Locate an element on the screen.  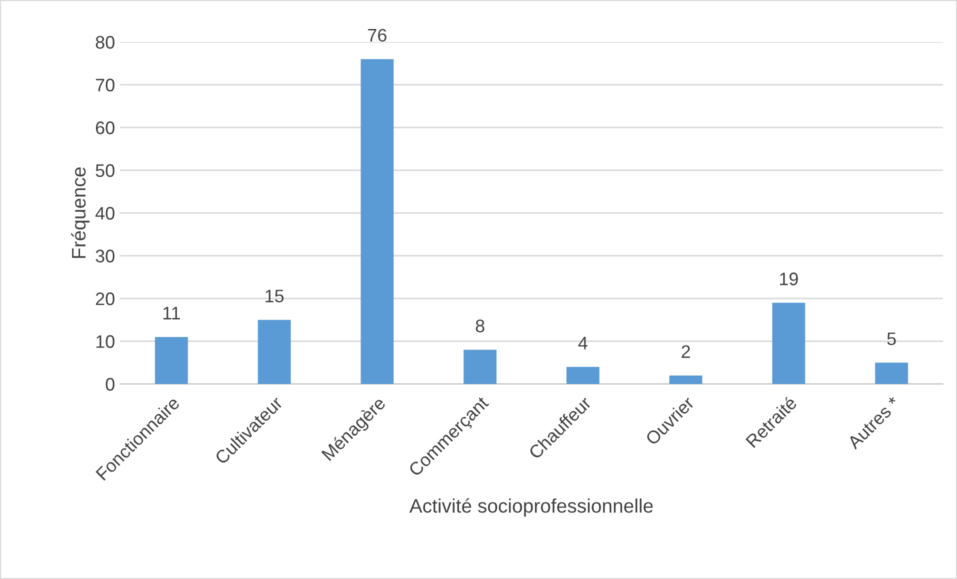
data-label: 2 is located at coordinates (686, 351).